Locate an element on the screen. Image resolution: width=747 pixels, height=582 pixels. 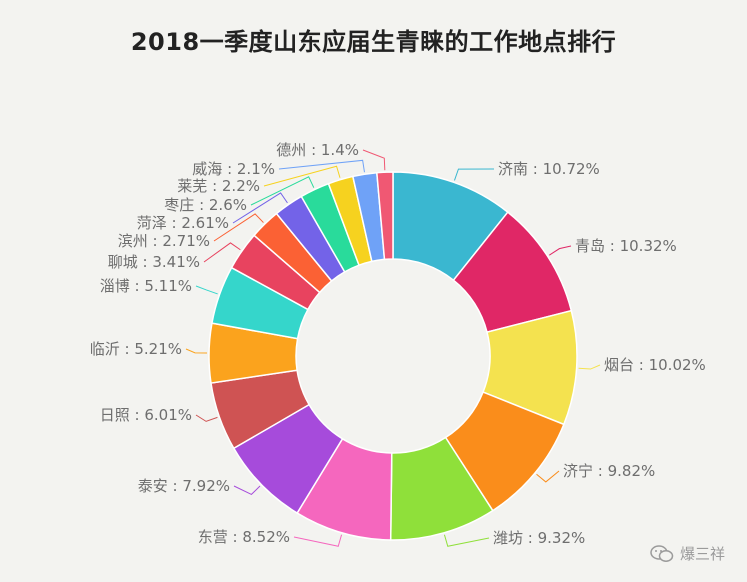
slice-label-菏泽: 菏泽 : 2.61% is located at coordinates (183, 223).